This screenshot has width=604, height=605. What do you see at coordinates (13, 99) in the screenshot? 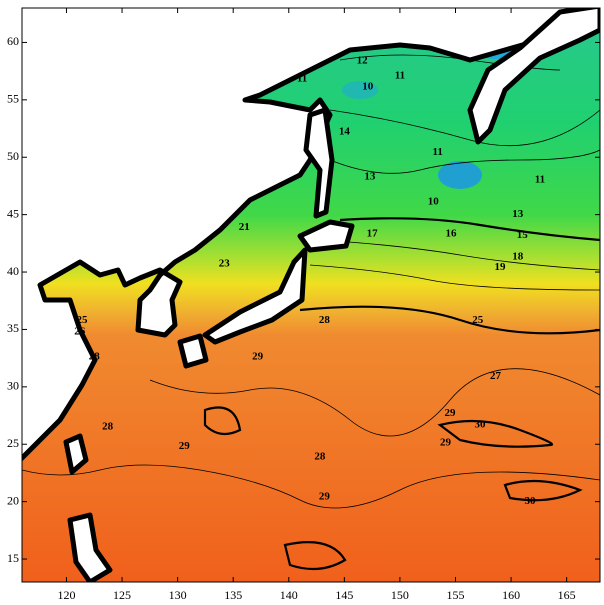
I see `y-tick-label: 55` at bounding box center [13, 99].